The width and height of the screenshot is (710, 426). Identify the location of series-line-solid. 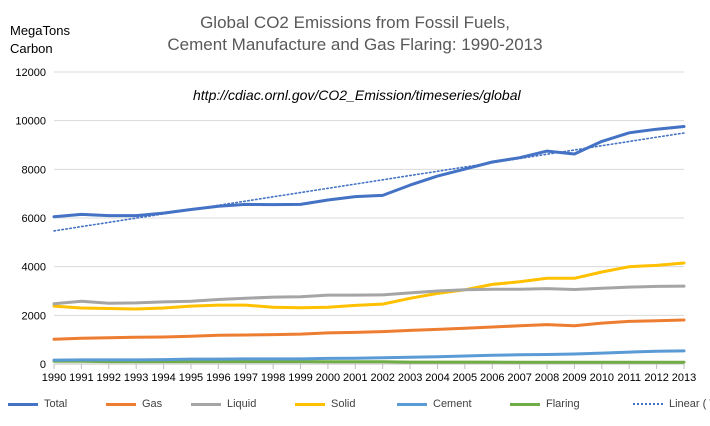
(369, 286).